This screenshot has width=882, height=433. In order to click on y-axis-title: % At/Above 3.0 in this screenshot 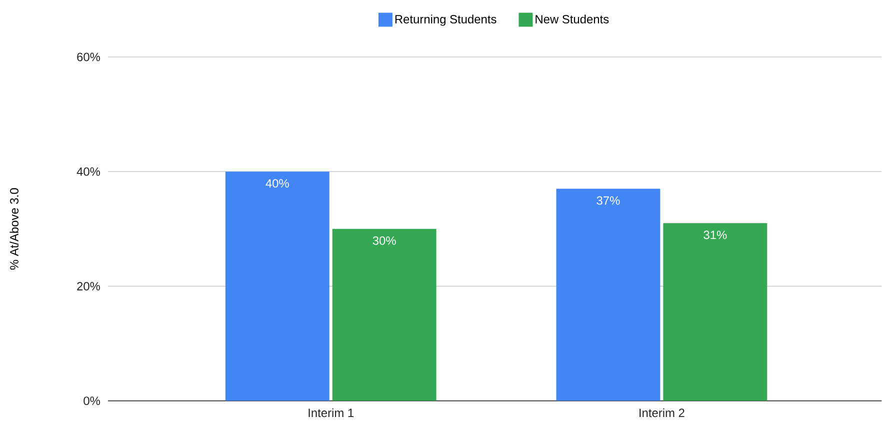, I will do `click(14, 229)`.